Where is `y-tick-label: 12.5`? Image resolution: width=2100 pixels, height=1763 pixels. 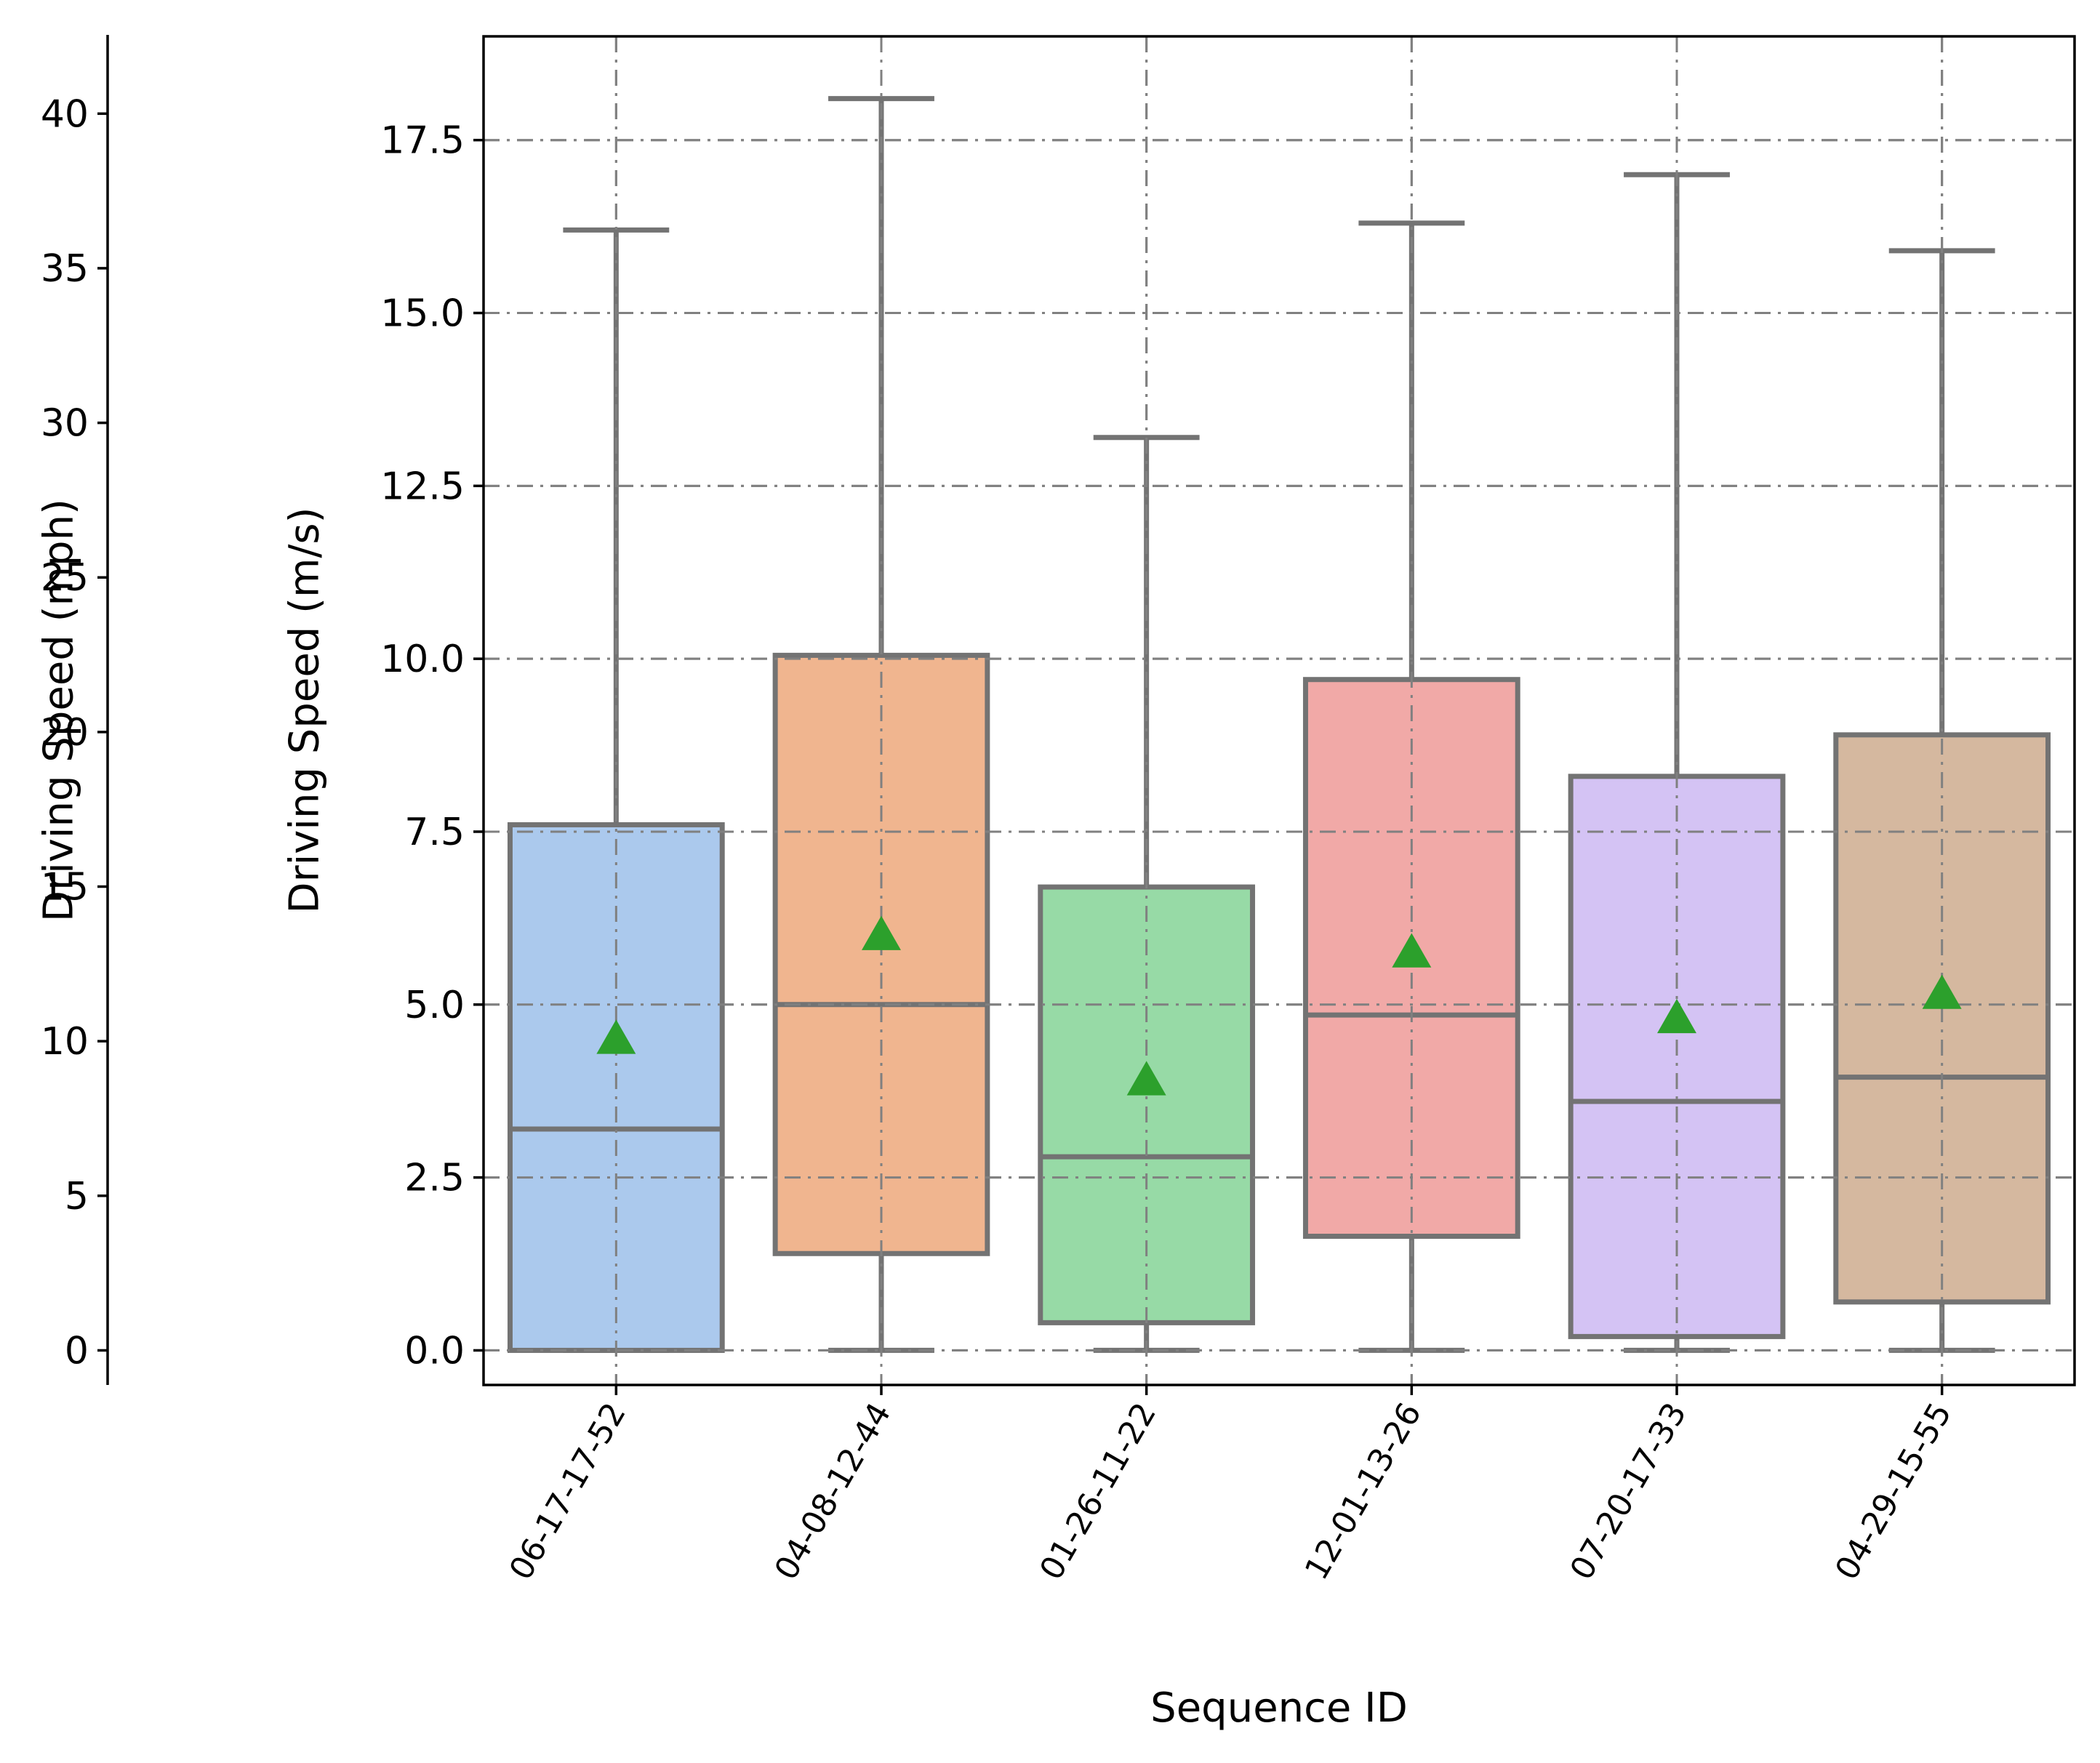
y-tick-label: 12.5 is located at coordinates (423, 486).